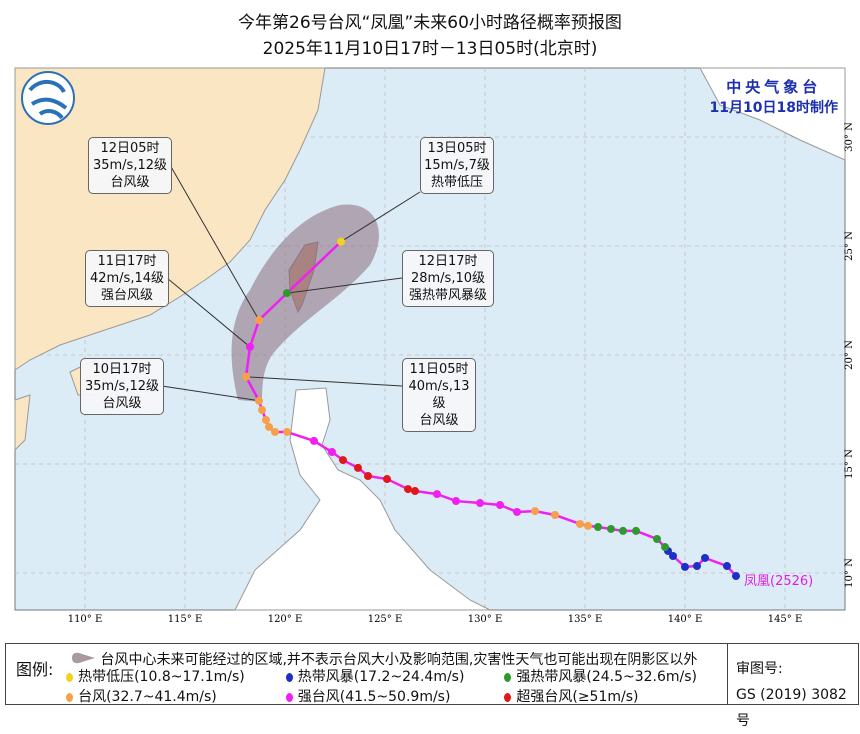  I want to click on lat-tick-label: 25° N, so click(849, 246).